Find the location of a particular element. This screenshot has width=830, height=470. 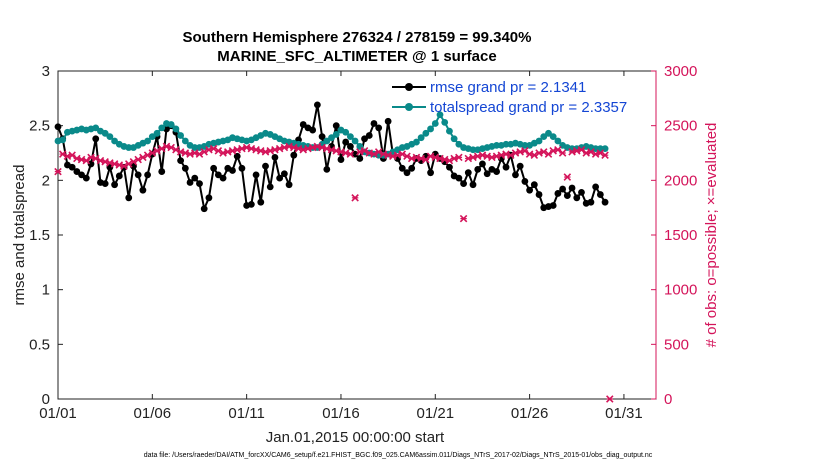

y-tick-label: 0.5 is located at coordinates (39, 344).